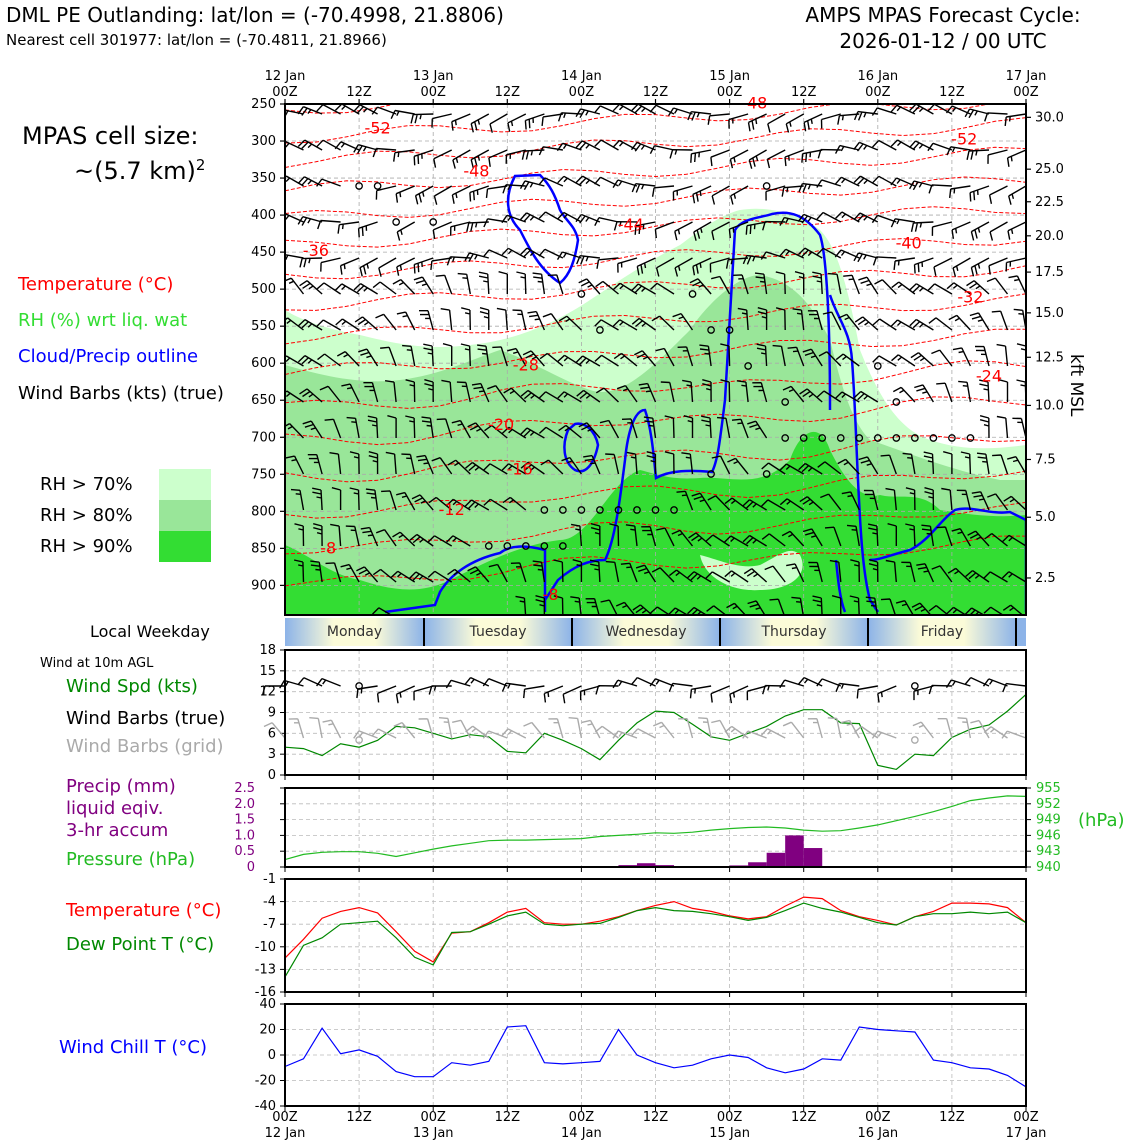 The height and width of the screenshot is (1140, 1140). What do you see at coordinates (754, 102) in the screenshot?
I see `temperature-label: -48` at bounding box center [754, 102].